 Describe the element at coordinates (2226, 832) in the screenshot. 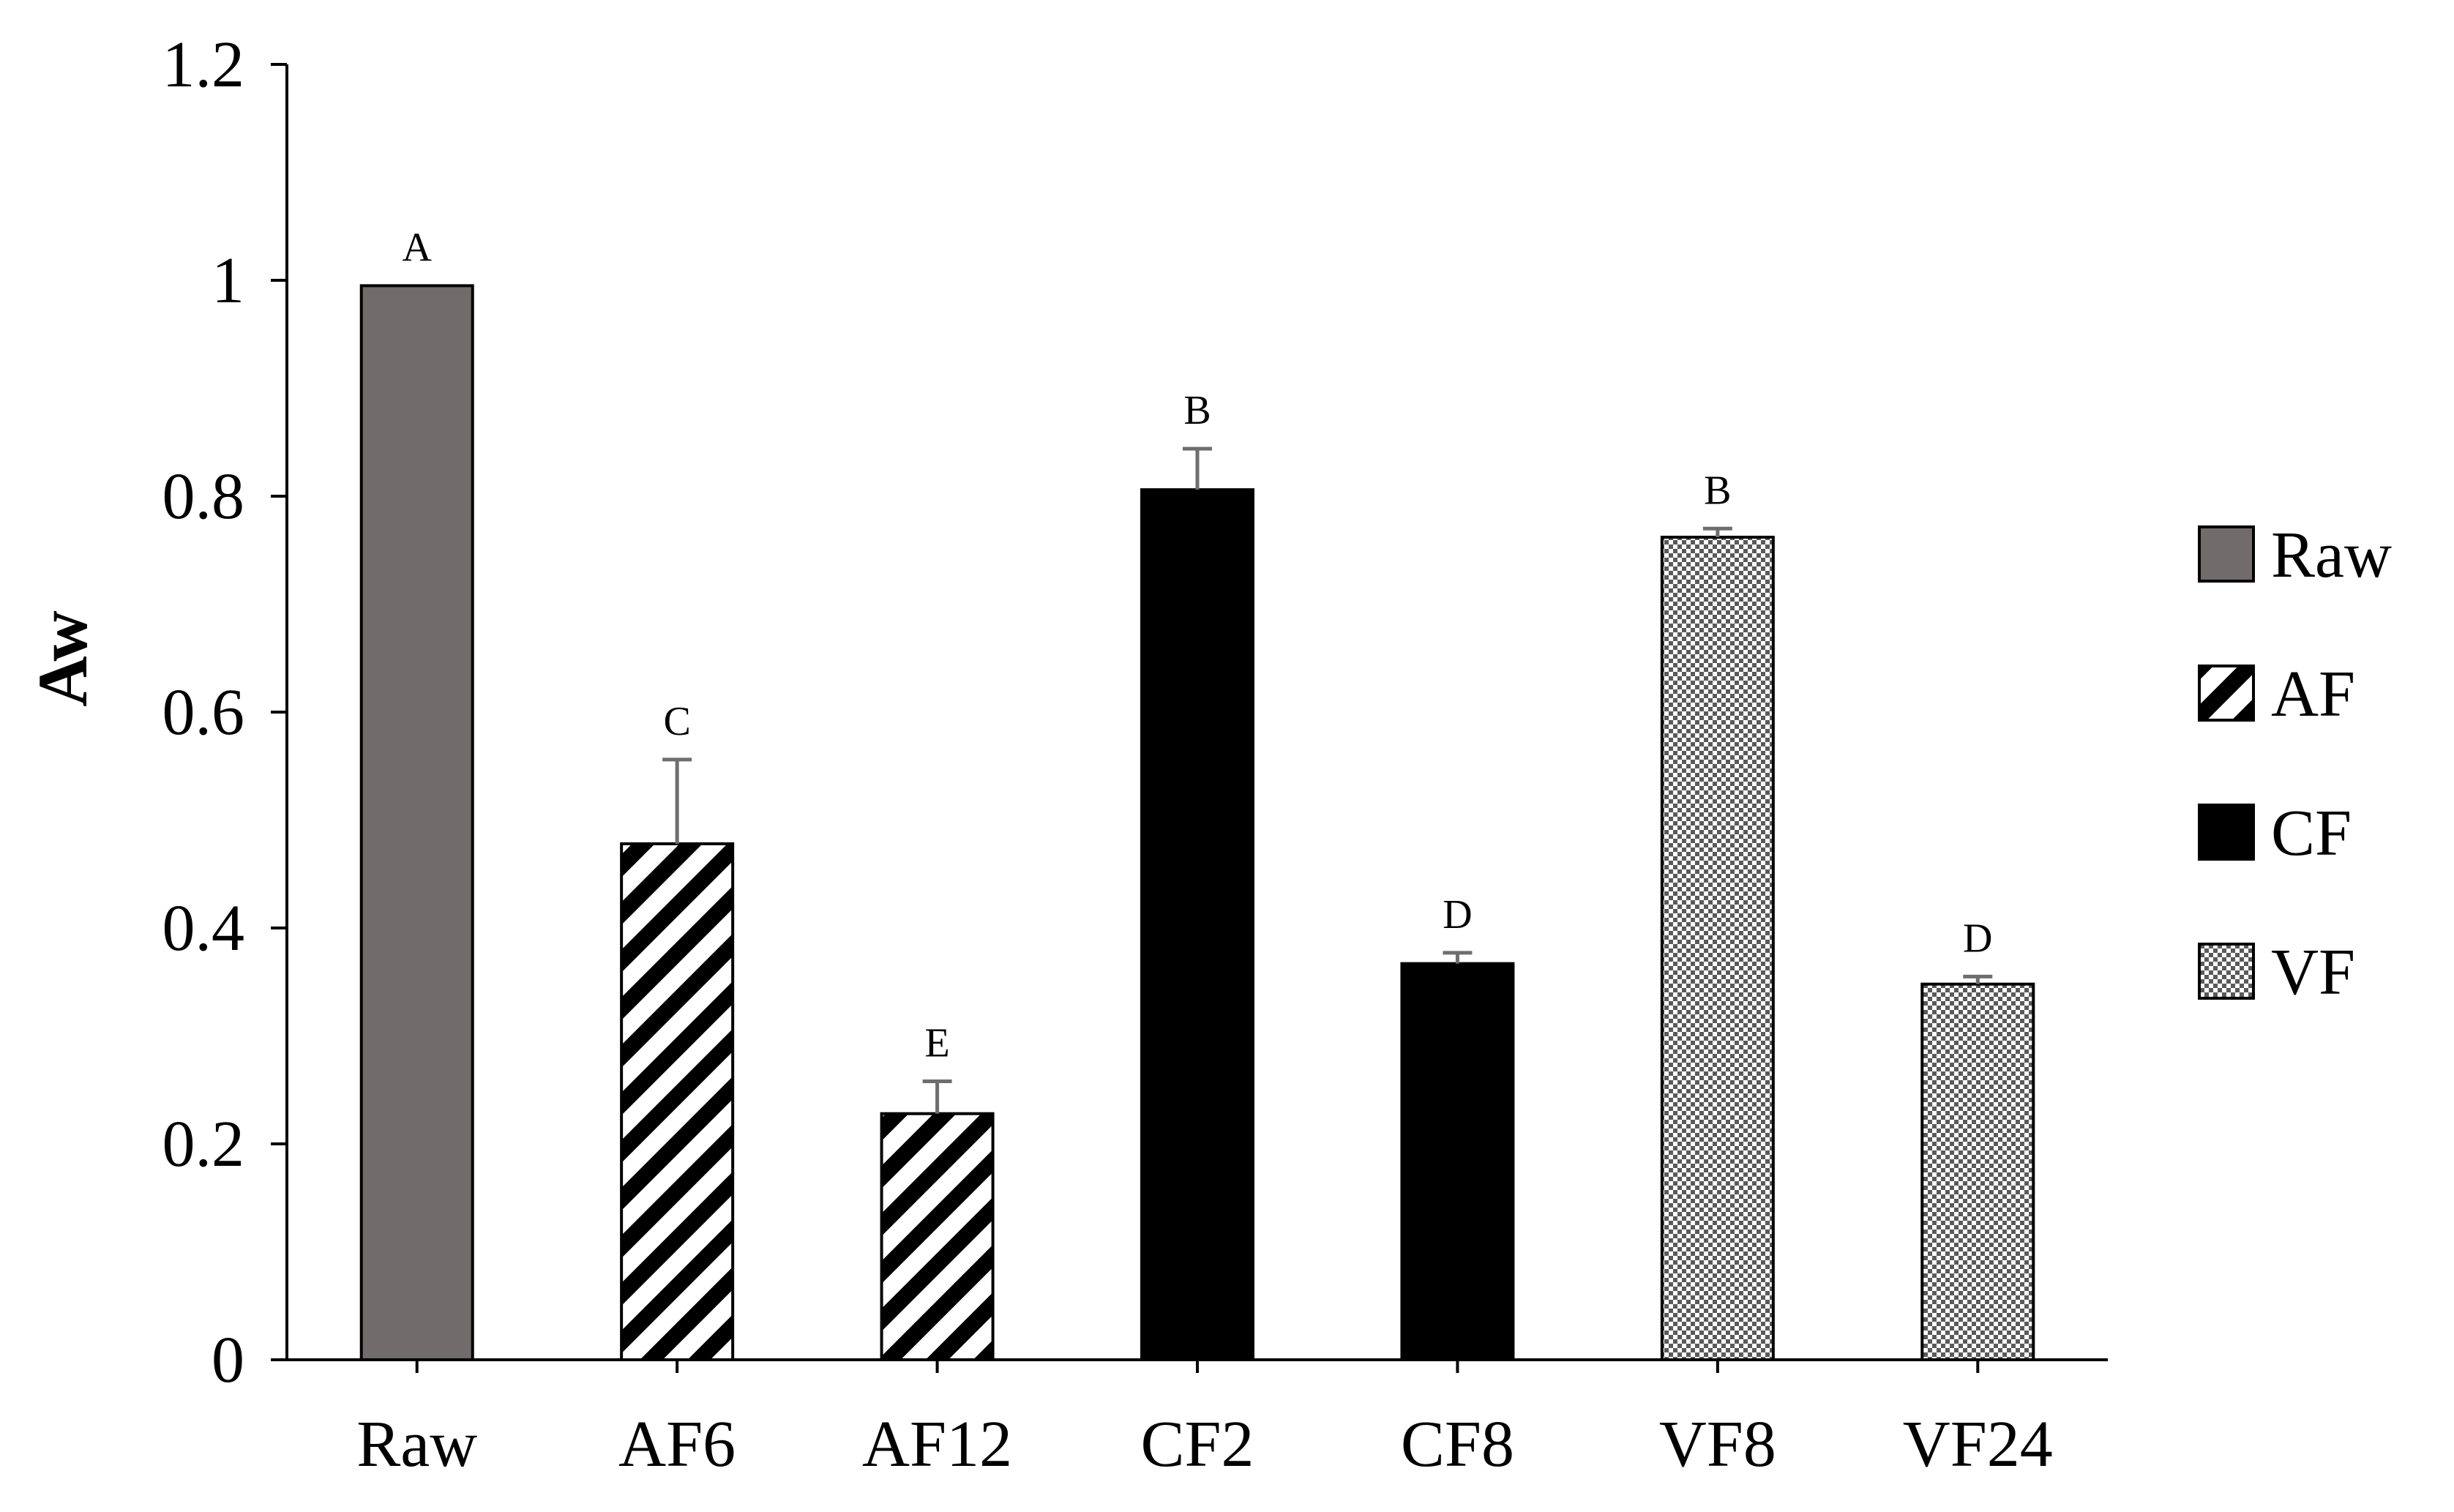

I see `legend-swatch-cf` at that location.